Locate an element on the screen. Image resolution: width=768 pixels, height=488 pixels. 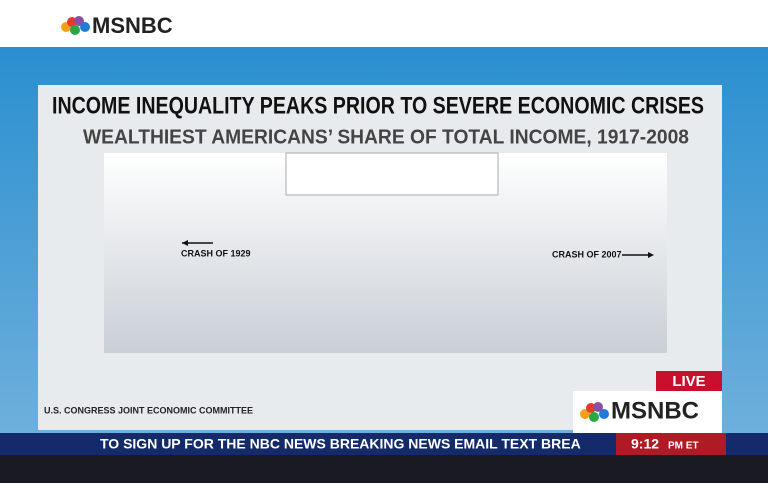
time-box is located at coordinates (671, 444).